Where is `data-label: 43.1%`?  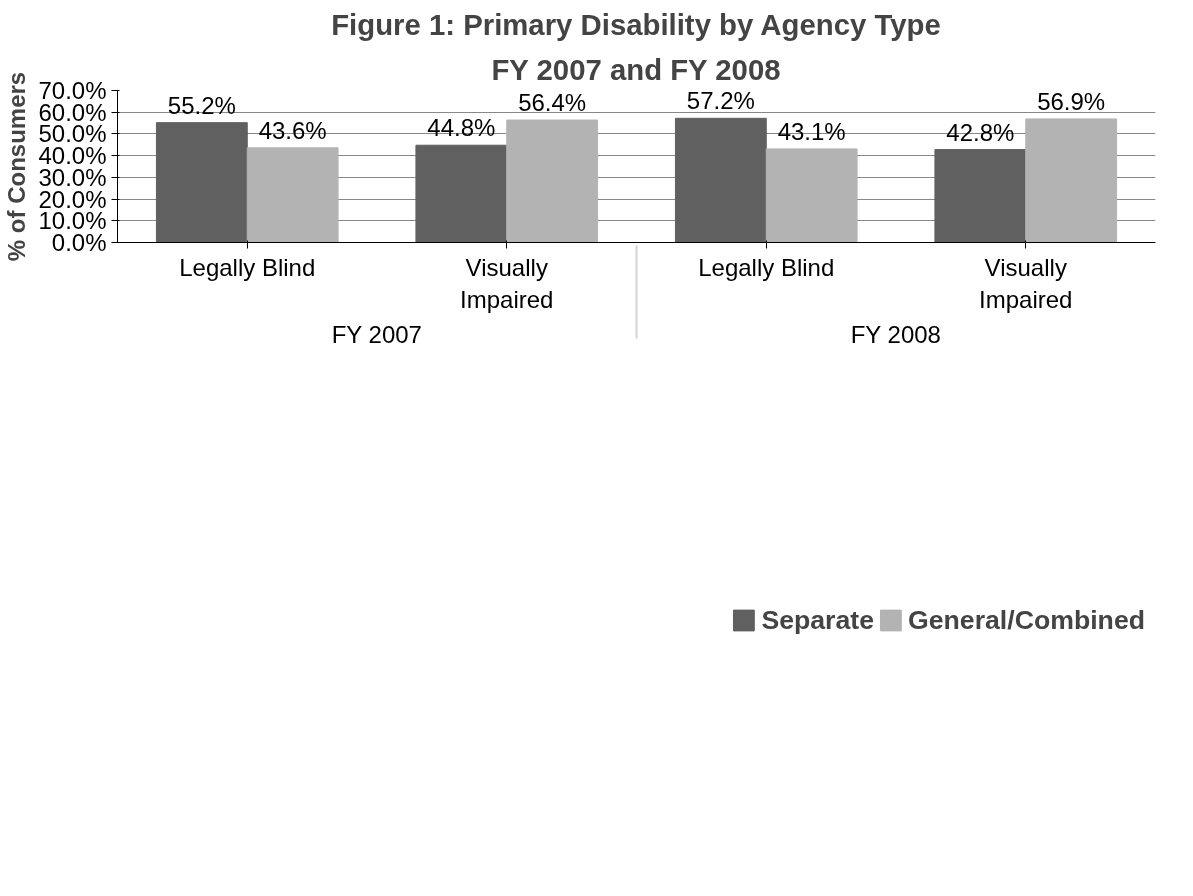
data-label: 43.1% is located at coordinates (811, 131).